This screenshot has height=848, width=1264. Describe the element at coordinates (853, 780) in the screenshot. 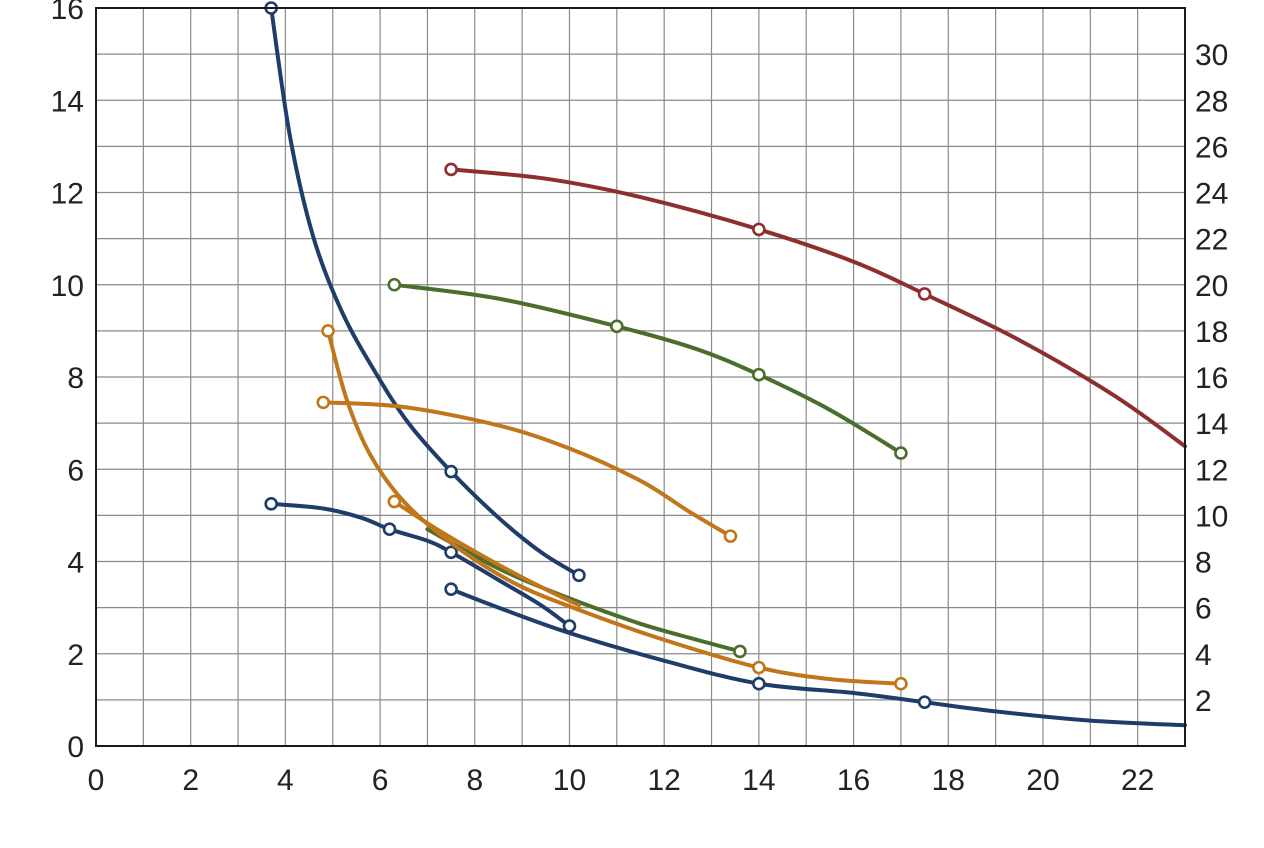

I see `x-tick-label: 16` at that location.